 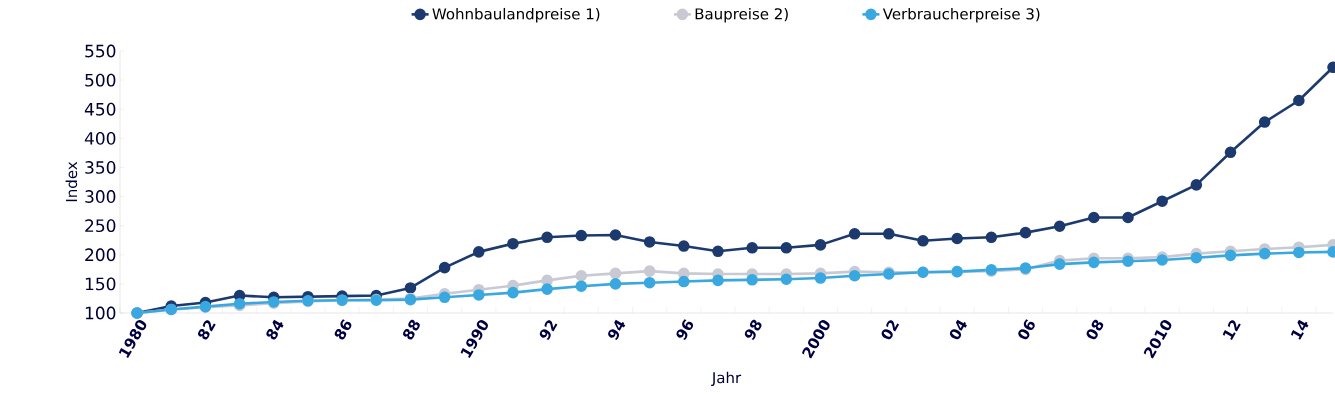 What do you see at coordinates (100, 51) in the screenshot?
I see `y-tick-label: 550` at bounding box center [100, 51].